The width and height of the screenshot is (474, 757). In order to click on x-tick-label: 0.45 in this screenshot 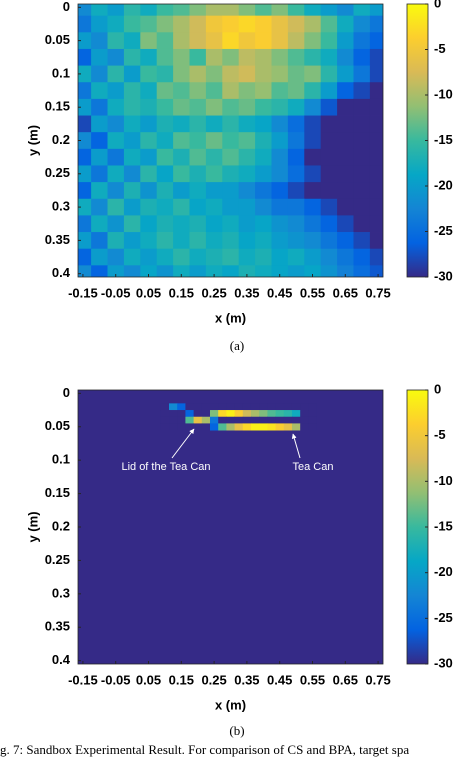, I will do `click(279, 292)`.